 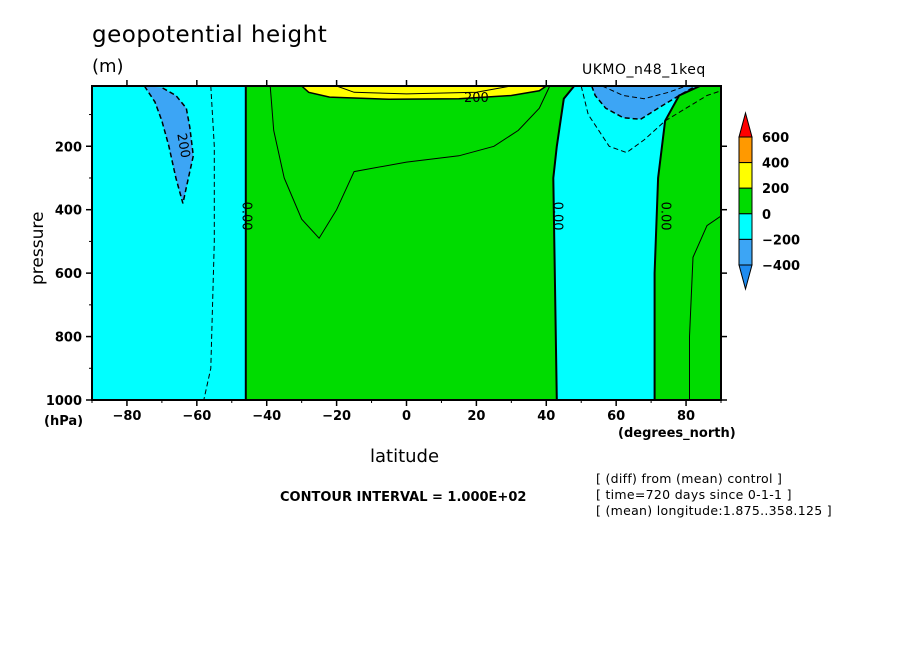 I want to click on x-tick-label: −80, so click(x=126, y=416).